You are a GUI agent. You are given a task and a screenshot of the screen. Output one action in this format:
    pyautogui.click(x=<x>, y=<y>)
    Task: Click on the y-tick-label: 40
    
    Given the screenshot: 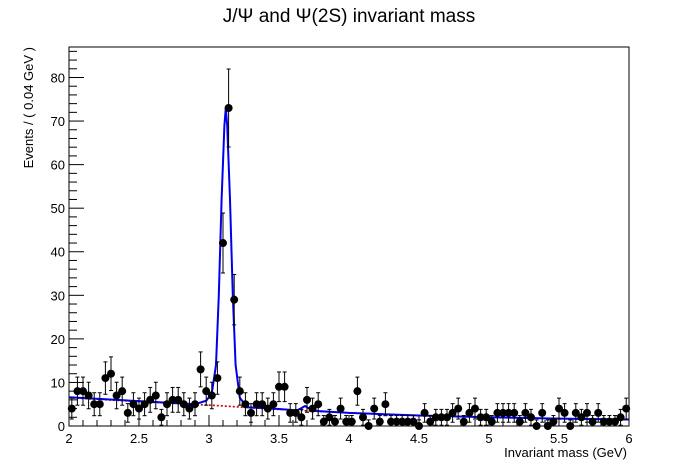 What is the action you would take?
    pyautogui.click(x=58, y=252)
    